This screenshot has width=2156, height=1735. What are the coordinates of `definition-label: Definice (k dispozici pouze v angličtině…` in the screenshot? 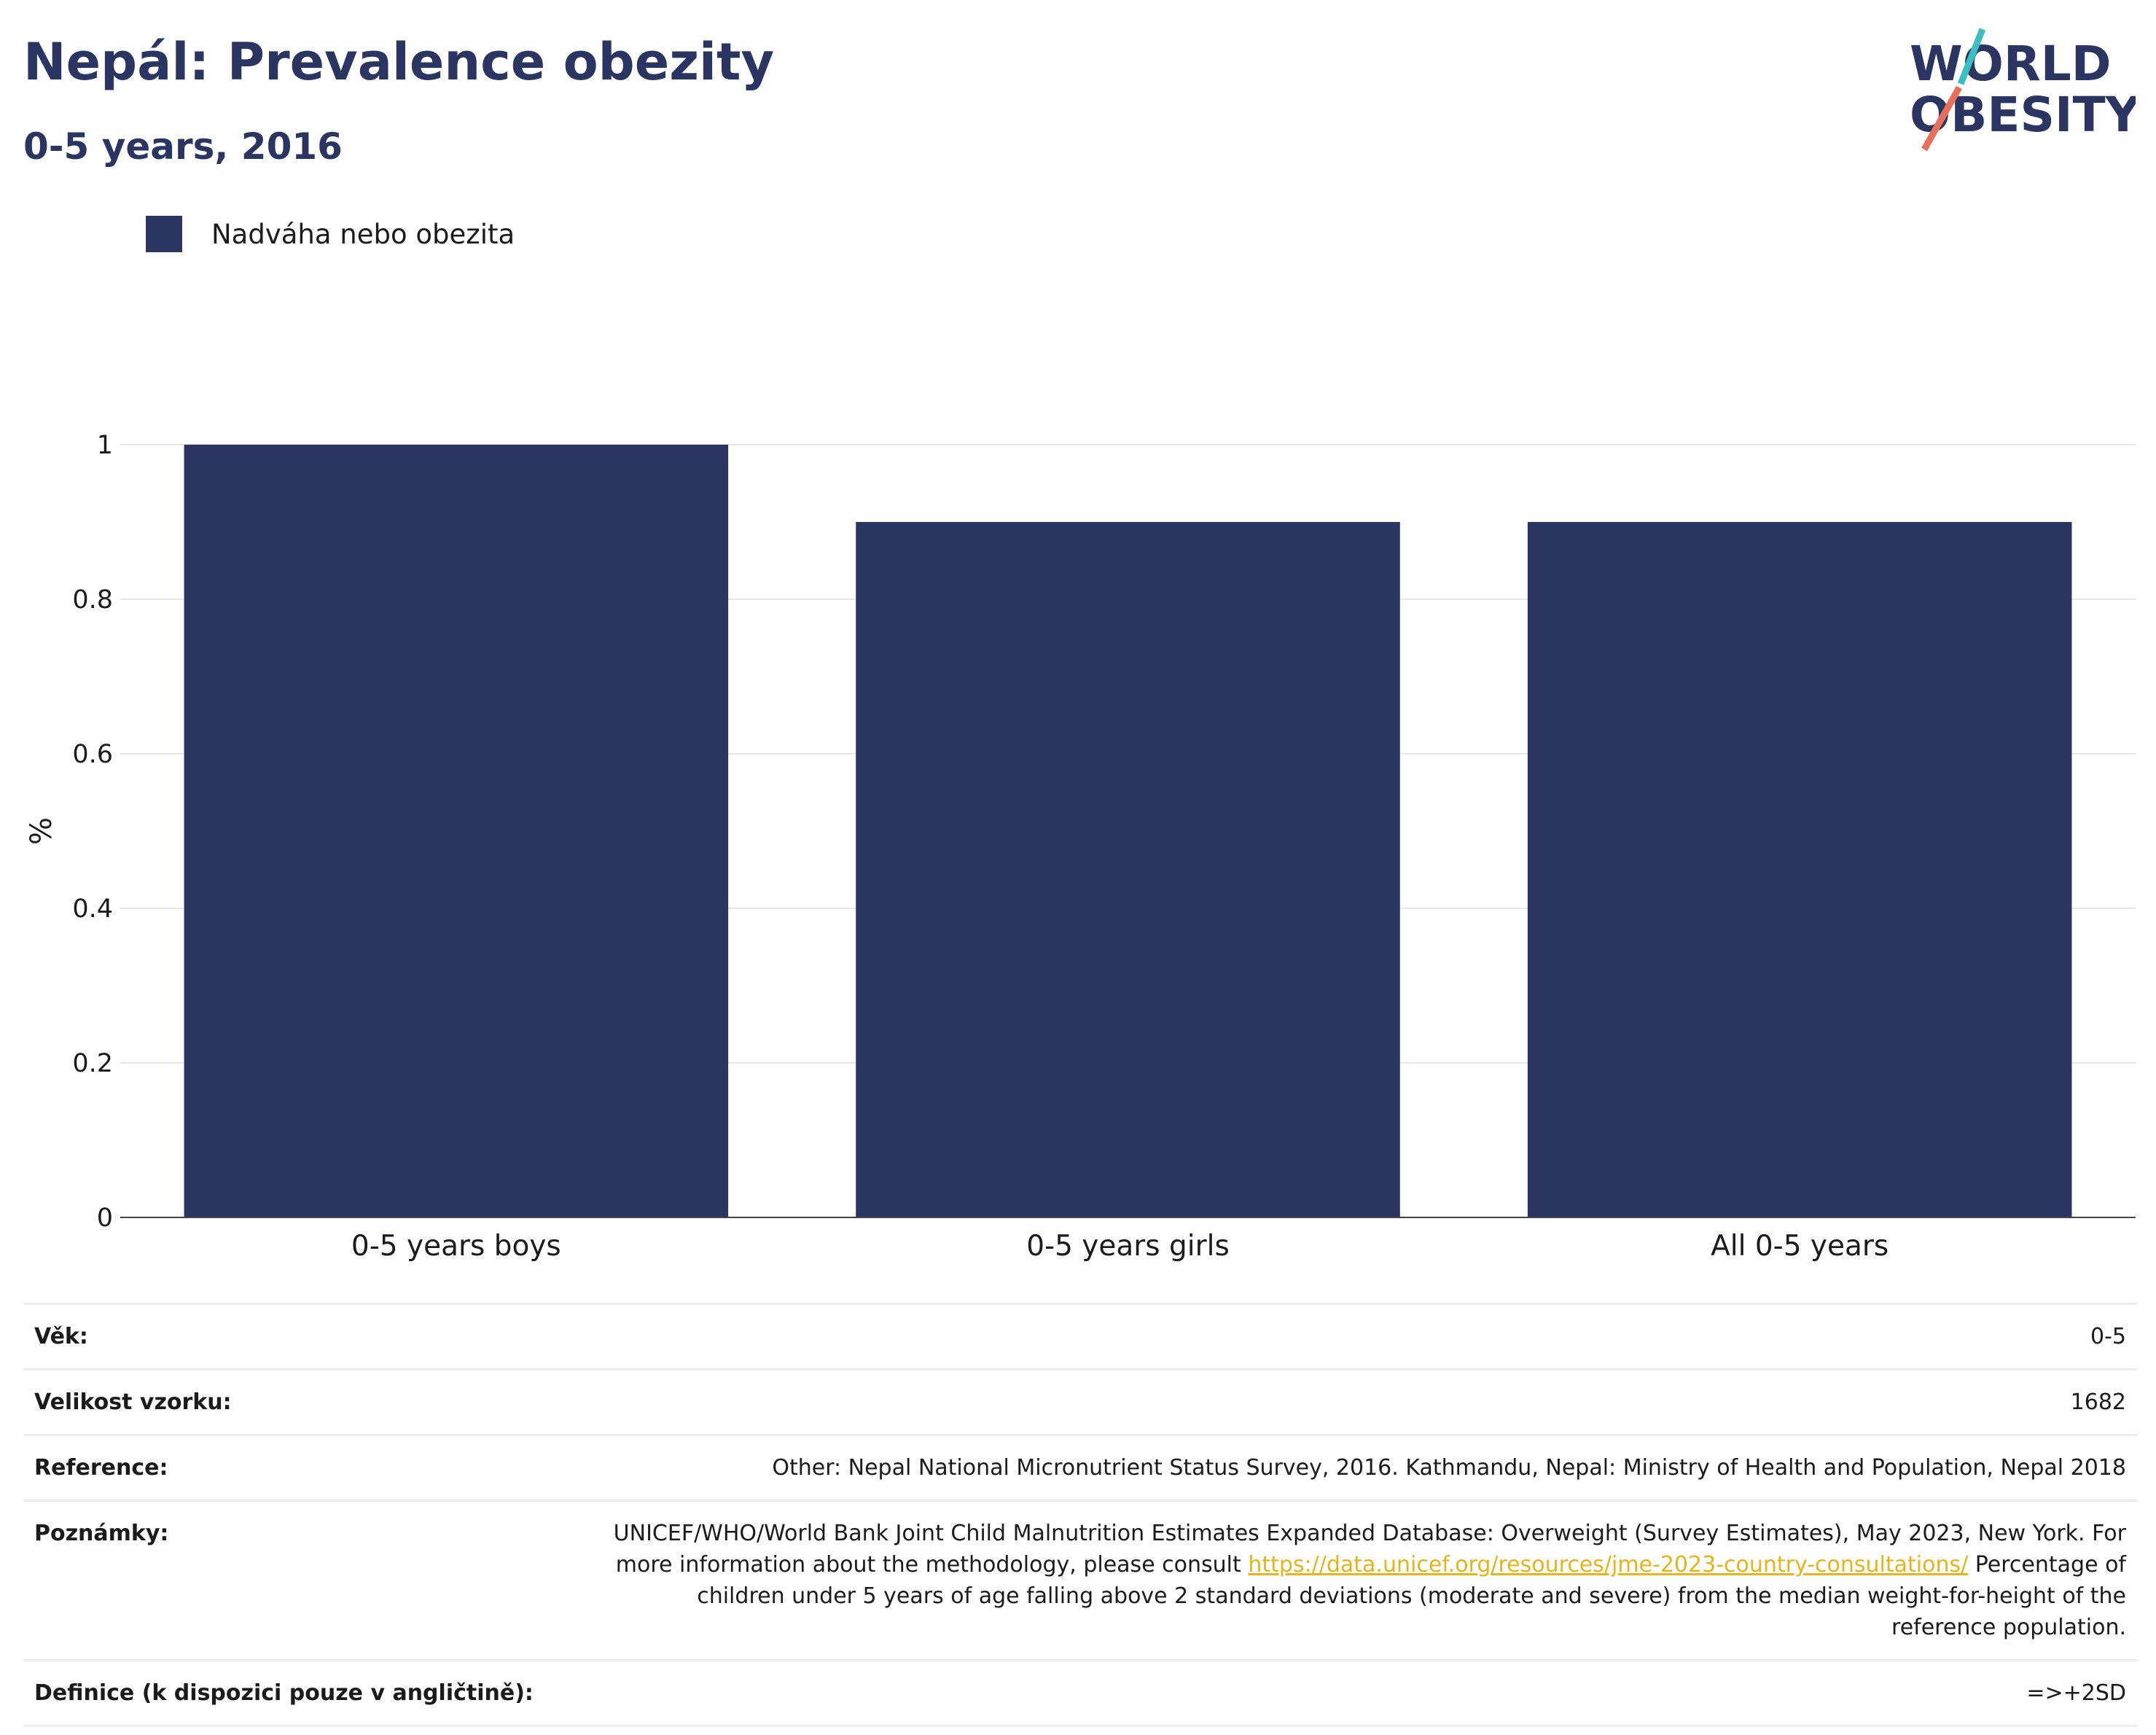 It's located at (284, 1693).